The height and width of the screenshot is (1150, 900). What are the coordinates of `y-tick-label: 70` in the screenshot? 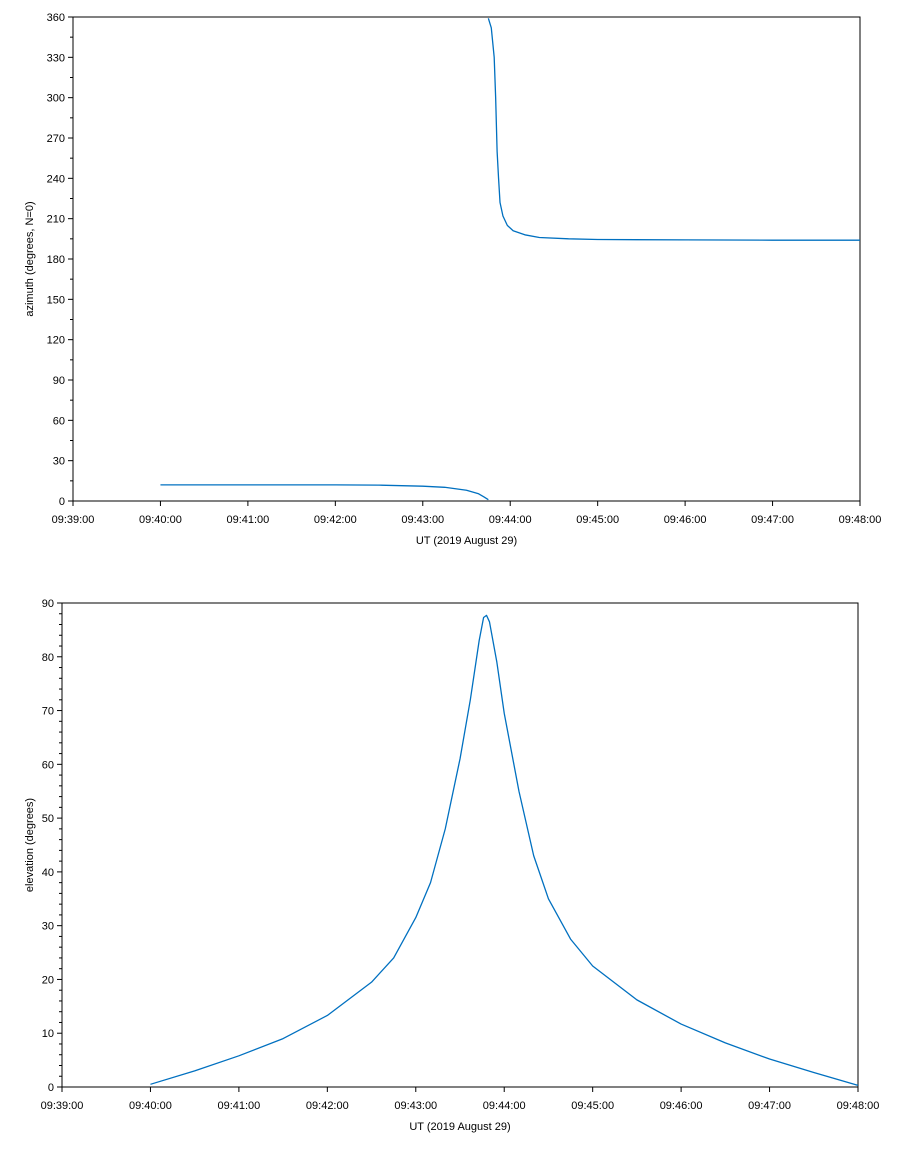 It's located at (48, 712).